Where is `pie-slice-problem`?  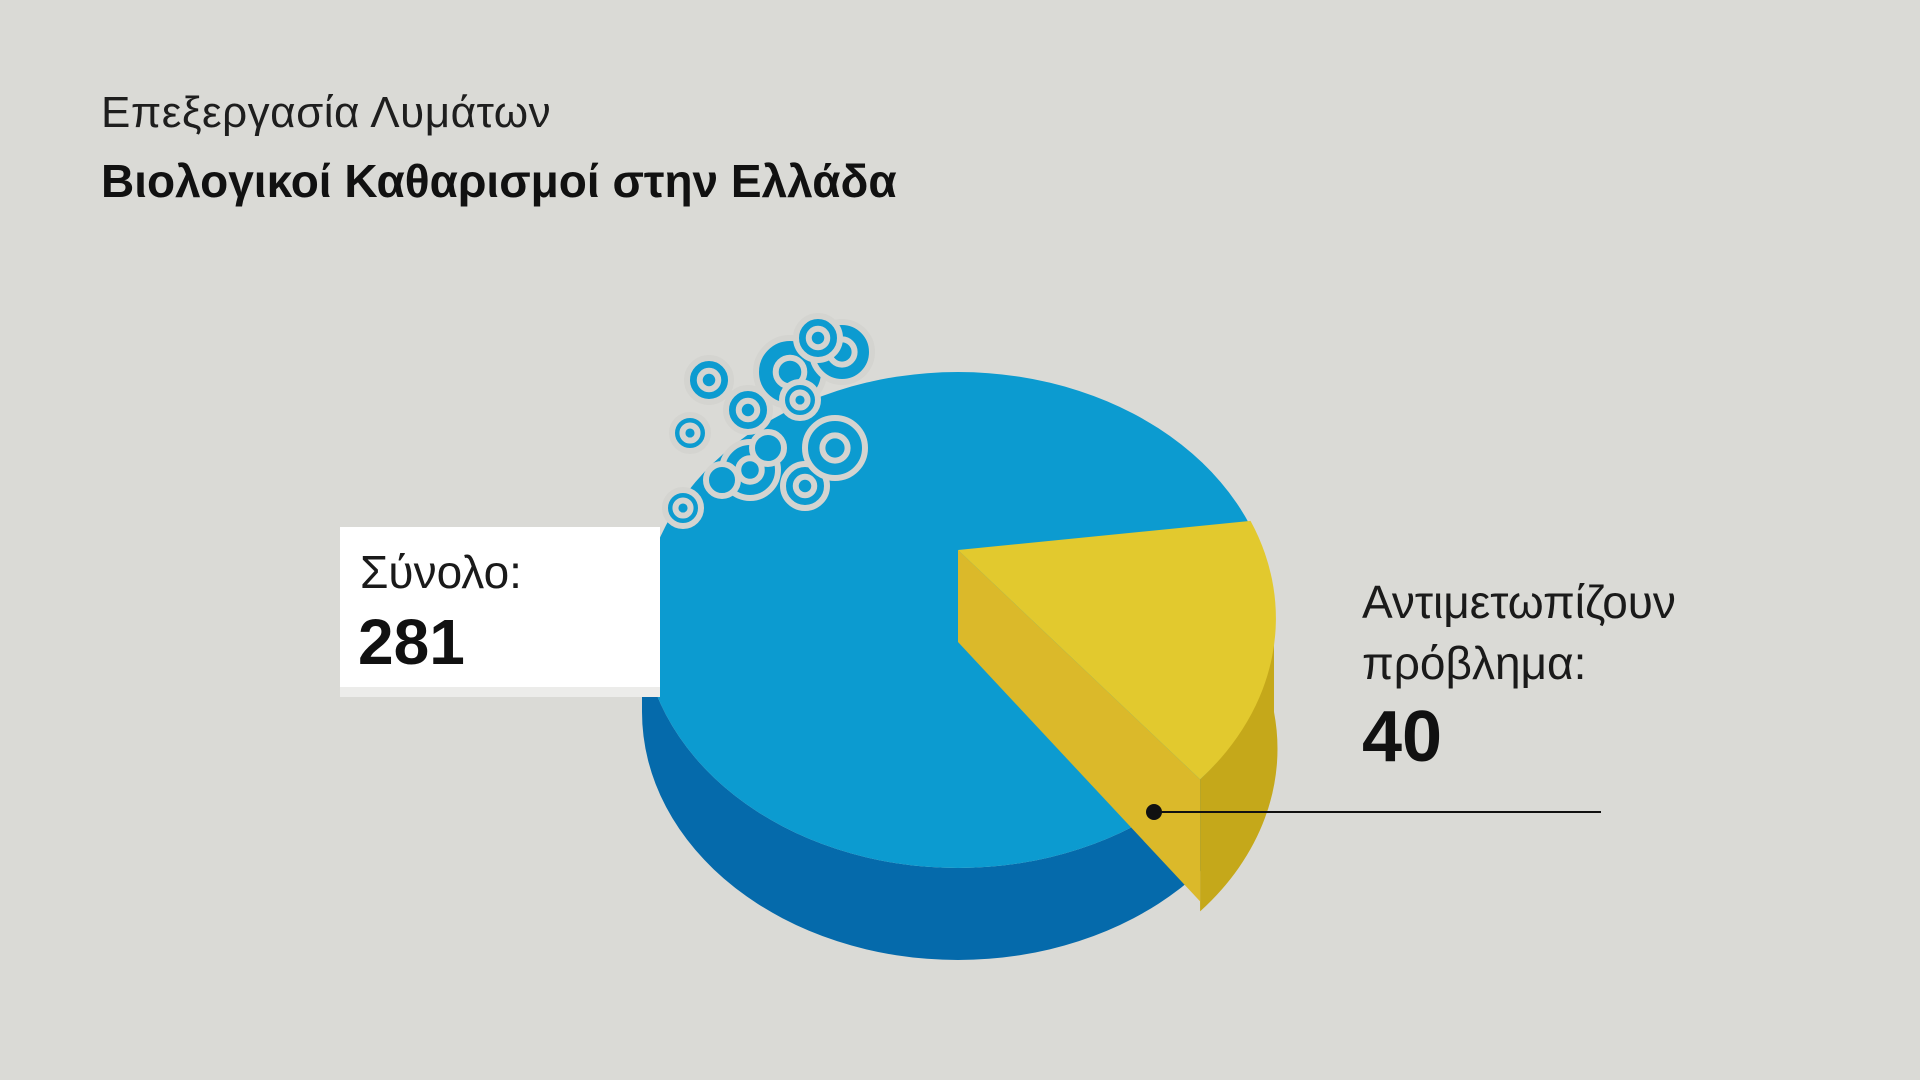
pie-slice-problem is located at coordinates (1117, 650).